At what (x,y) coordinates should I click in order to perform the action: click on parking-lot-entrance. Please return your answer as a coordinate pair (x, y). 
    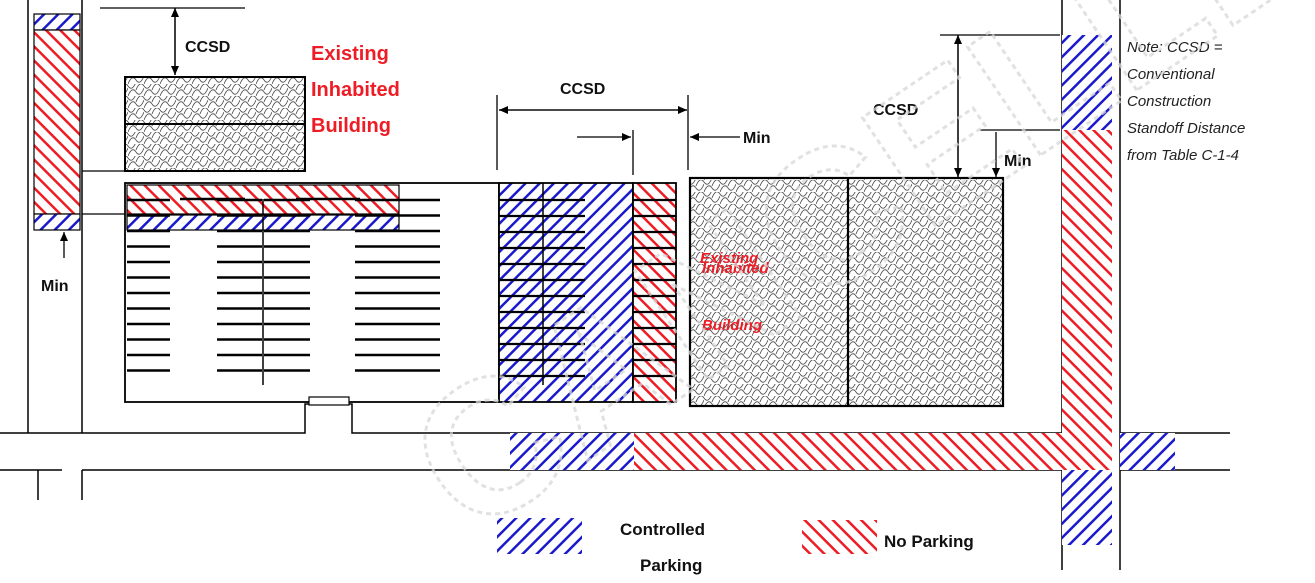
    Looking at the image, I should click on (329, 401).